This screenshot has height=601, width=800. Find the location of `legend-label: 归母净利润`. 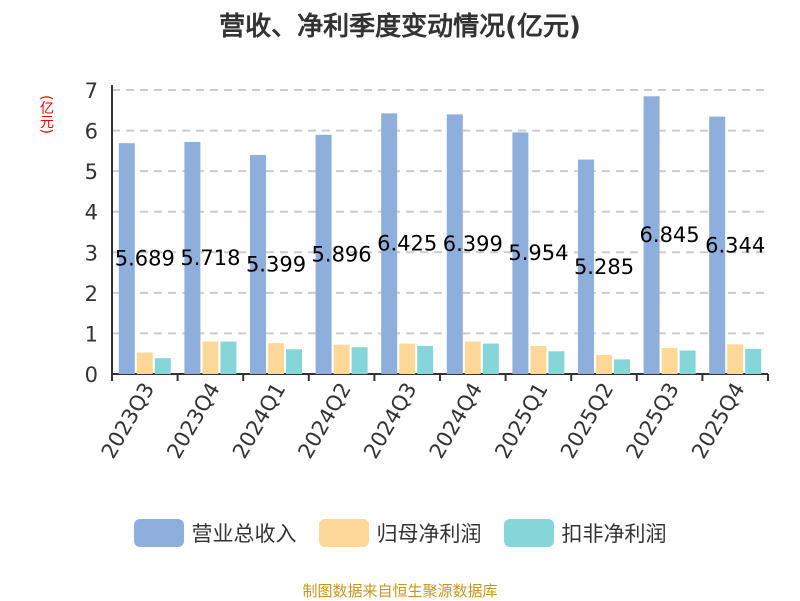

legend-label: 归母净利润 is located at coordinates (429, 534).